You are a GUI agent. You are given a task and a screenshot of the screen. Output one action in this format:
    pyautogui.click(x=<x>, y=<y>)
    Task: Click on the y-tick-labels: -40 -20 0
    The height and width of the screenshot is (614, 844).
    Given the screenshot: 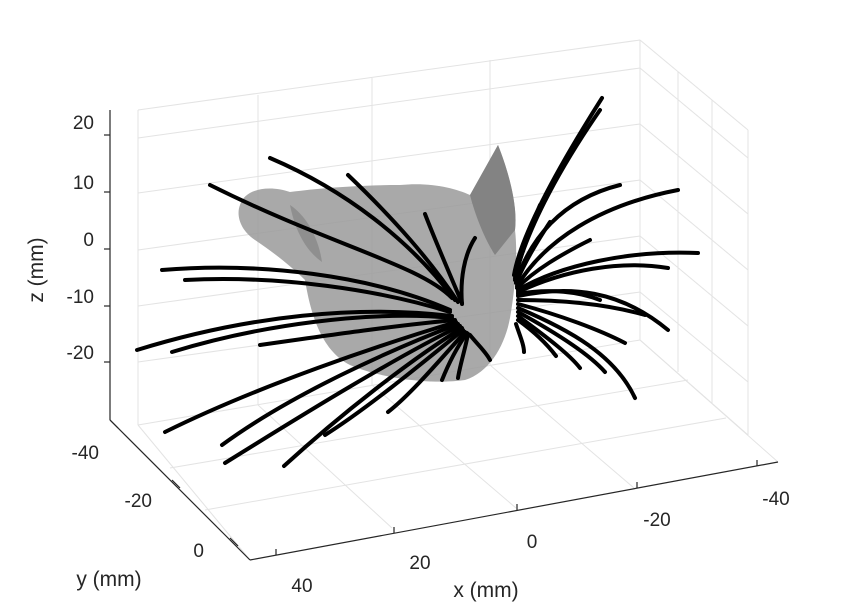 What is the action you would take?
    pyautogui.click(x=138, y=502)
    